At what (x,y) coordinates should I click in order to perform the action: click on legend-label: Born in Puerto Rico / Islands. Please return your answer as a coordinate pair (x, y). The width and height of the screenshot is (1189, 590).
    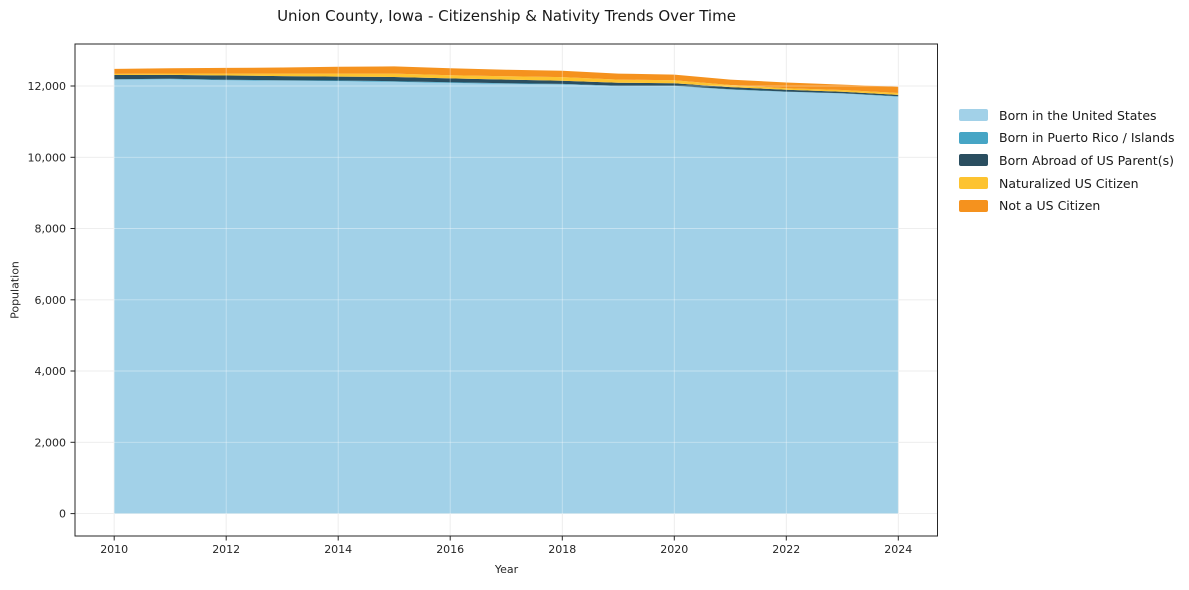
    Looking at the image, I should click on (1087, 138).